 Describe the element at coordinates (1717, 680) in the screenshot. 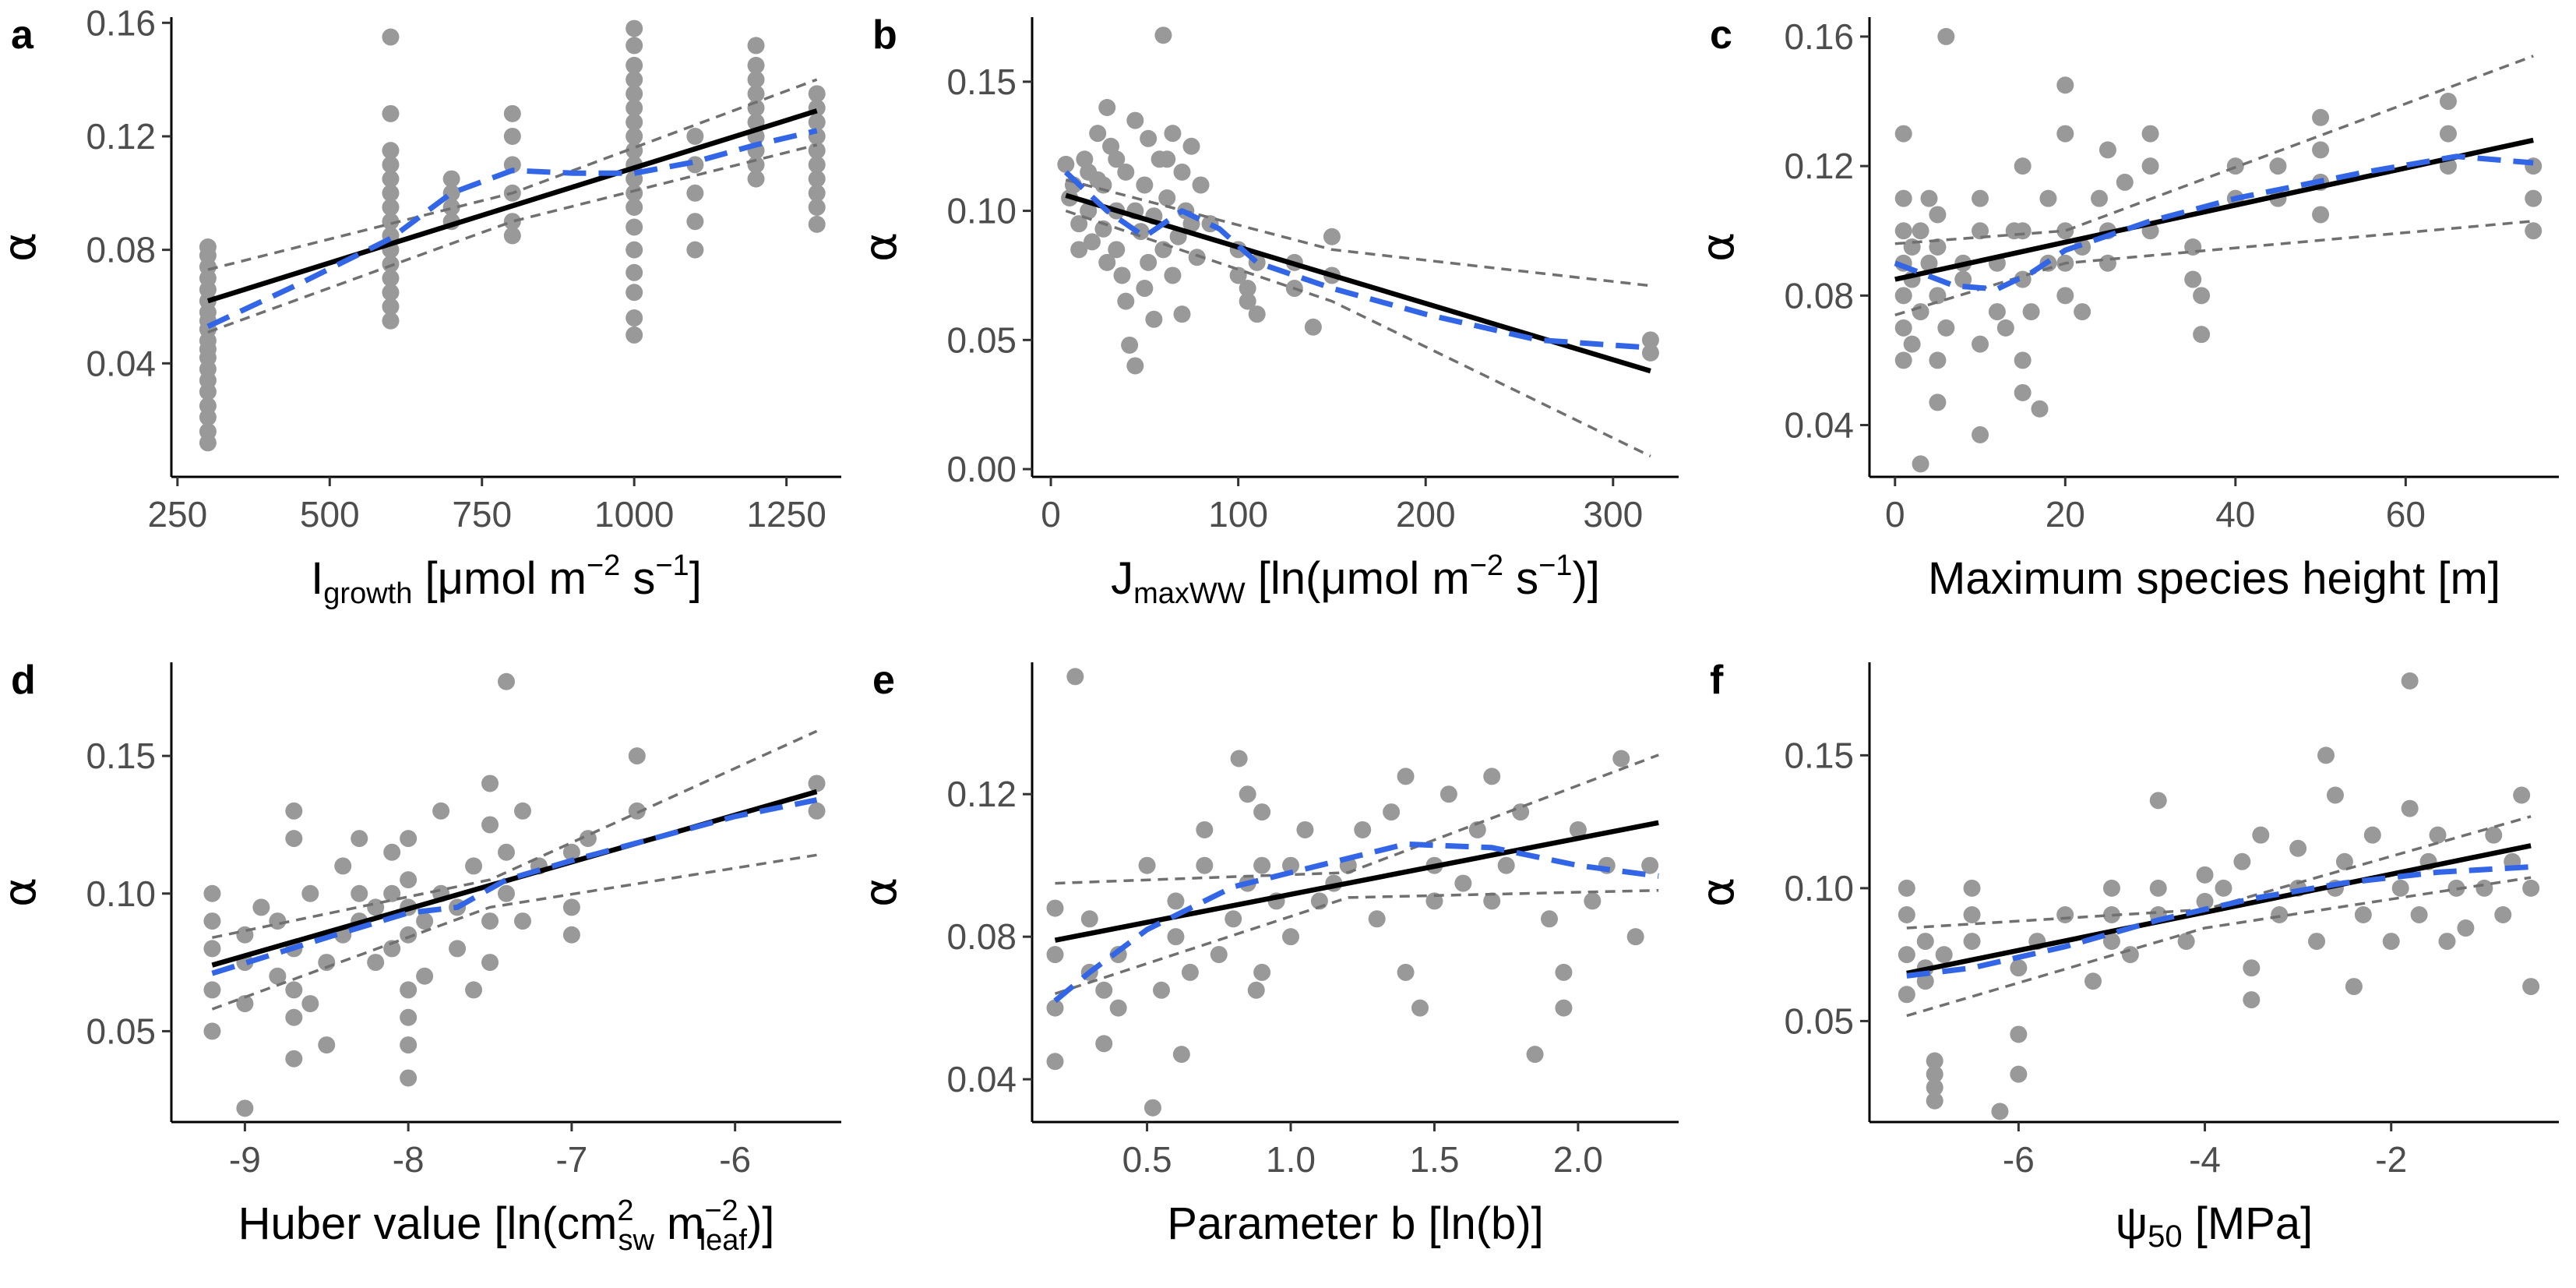

I see `panel-letter: f` at that location.